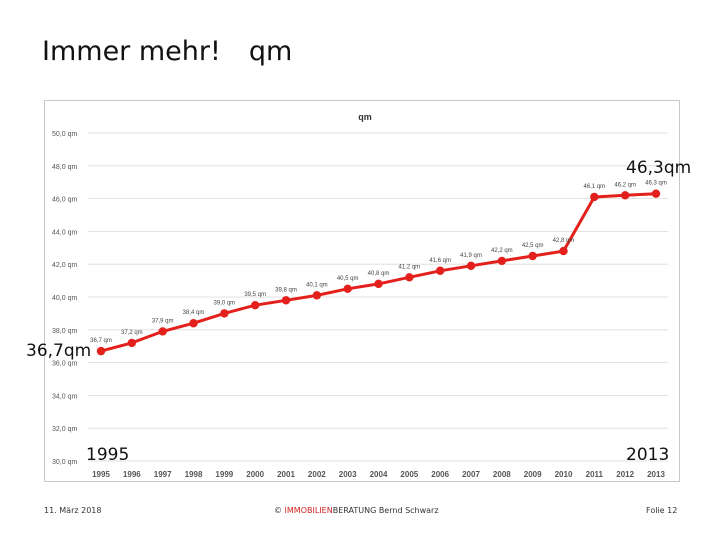 The height and width of the screenshot is (540, 720). Describe the element at coordinates (64, 462) in the screenshot. I see `y-tick-label: 30,0 qm` at that location.